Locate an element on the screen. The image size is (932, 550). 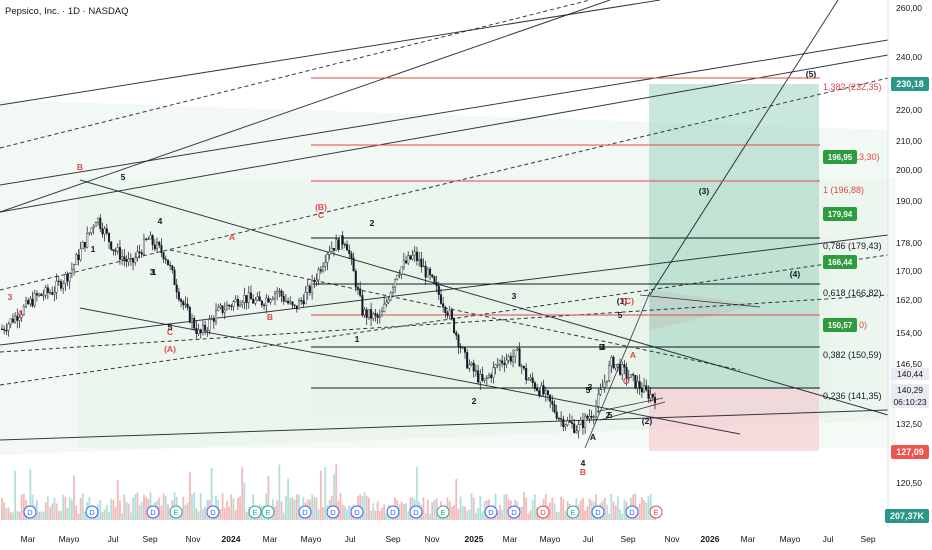
wave-label: (1) is located at coordinates (622, 301).